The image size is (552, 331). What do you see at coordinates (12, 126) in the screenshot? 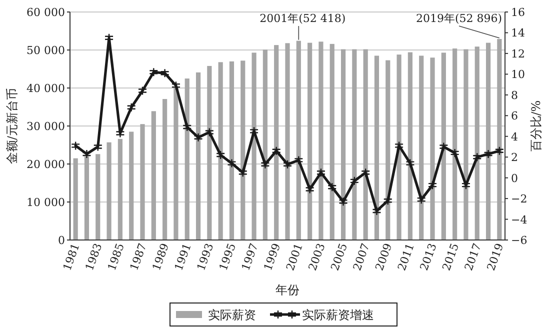
I see `y-axis-title: 金额/元新台币` at bounding box center [12, 126].